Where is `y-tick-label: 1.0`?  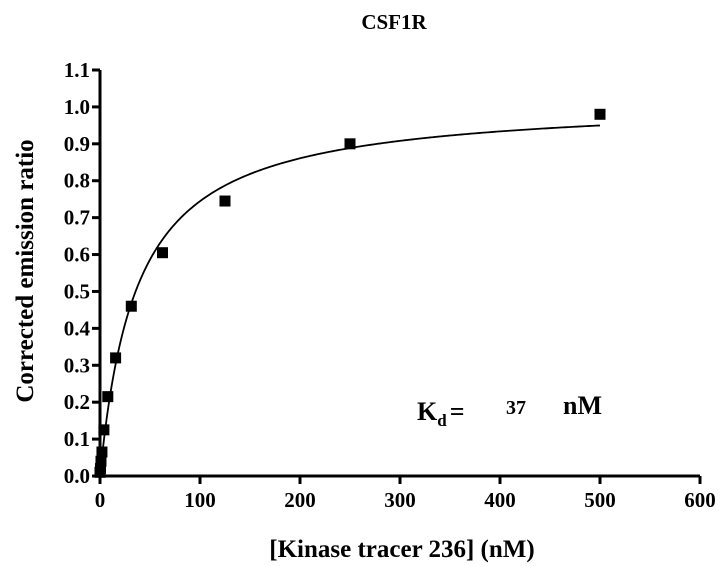 y-tick-label: 1.0 is located at coordinates (77, 107).